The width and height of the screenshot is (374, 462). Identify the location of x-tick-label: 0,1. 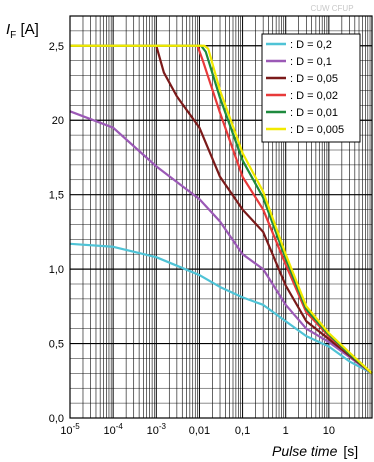
(242, 431).